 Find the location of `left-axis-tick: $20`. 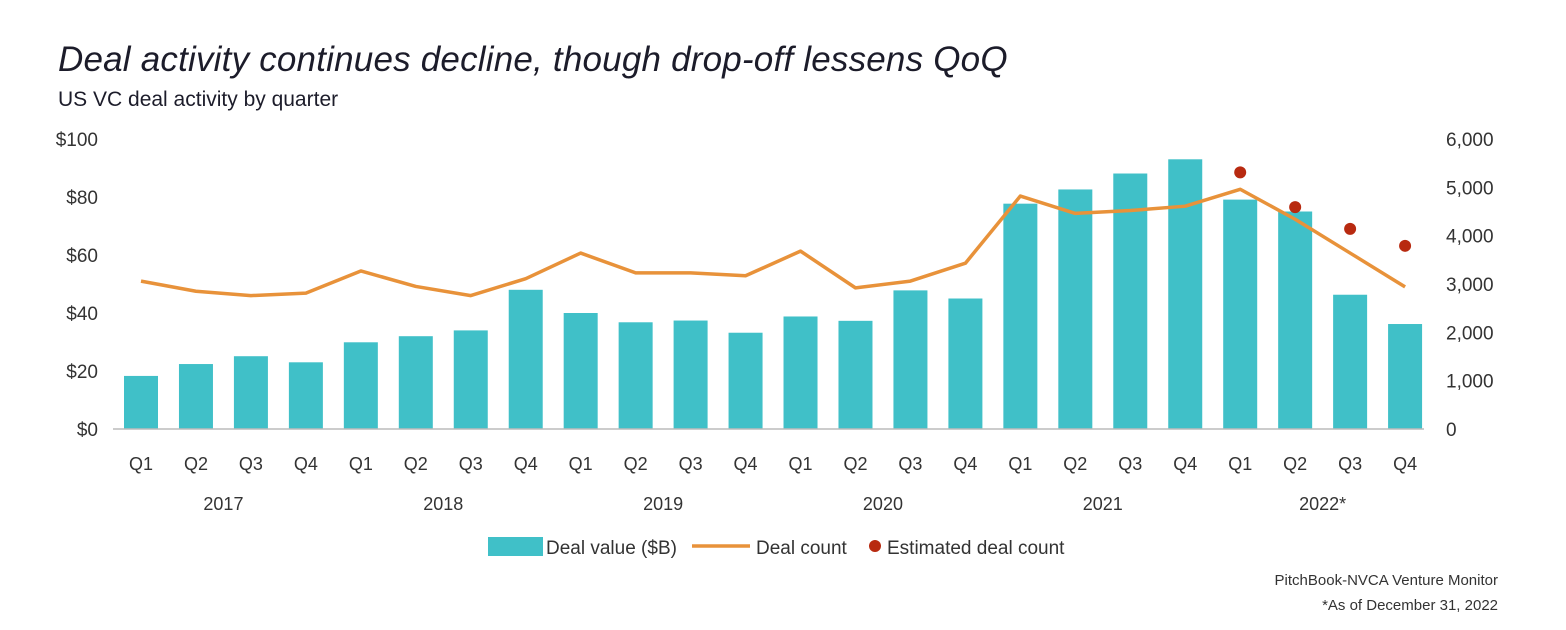

left-axis-tick: $20 is located at coordinates (82, 372).